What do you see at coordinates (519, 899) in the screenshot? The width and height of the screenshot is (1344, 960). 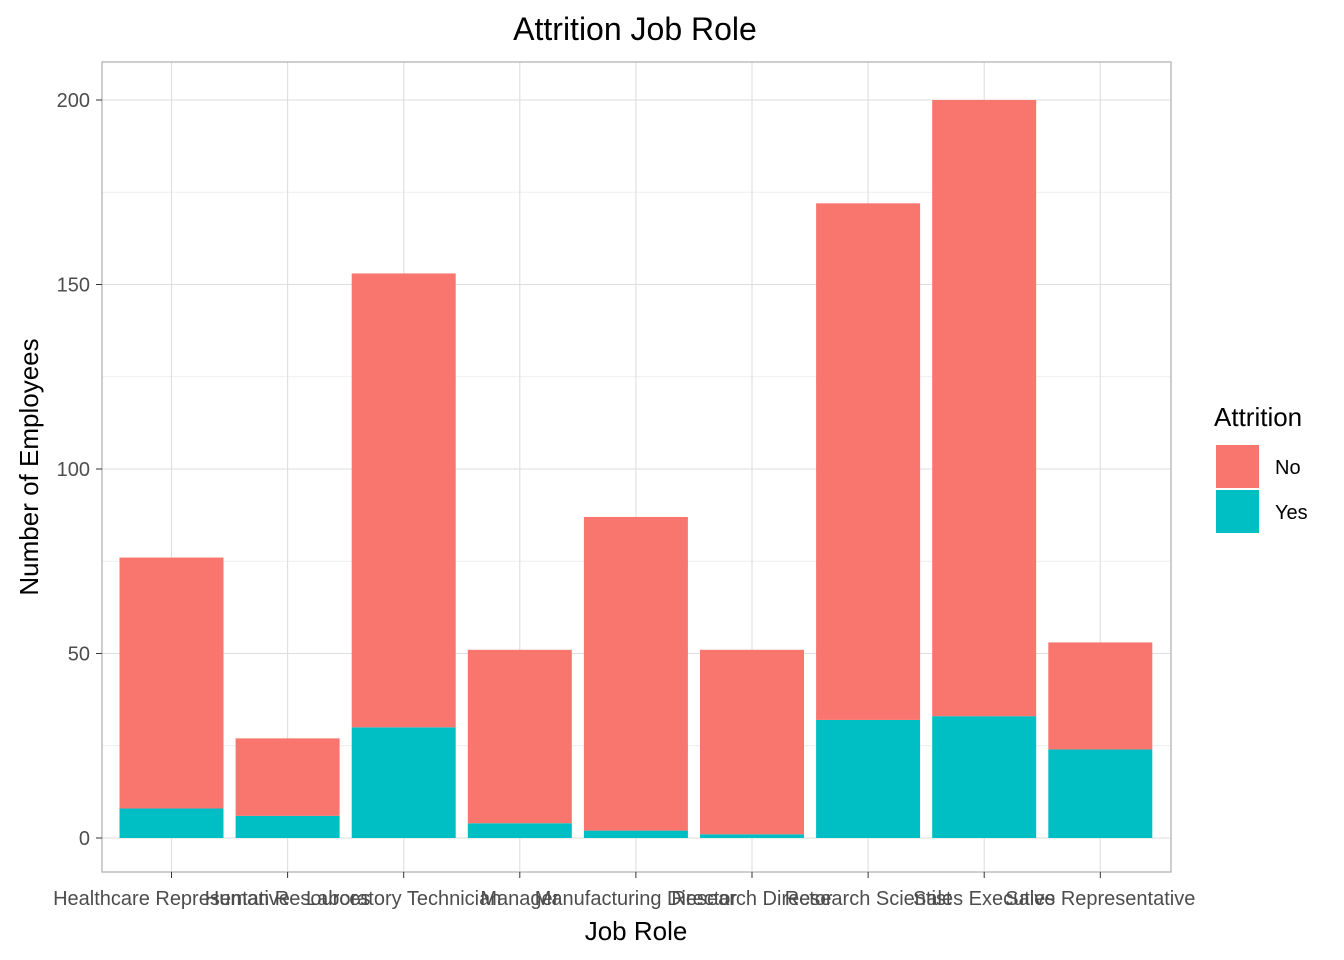 I see `x-tick-label: Manager` at bounding box center [519, 899].